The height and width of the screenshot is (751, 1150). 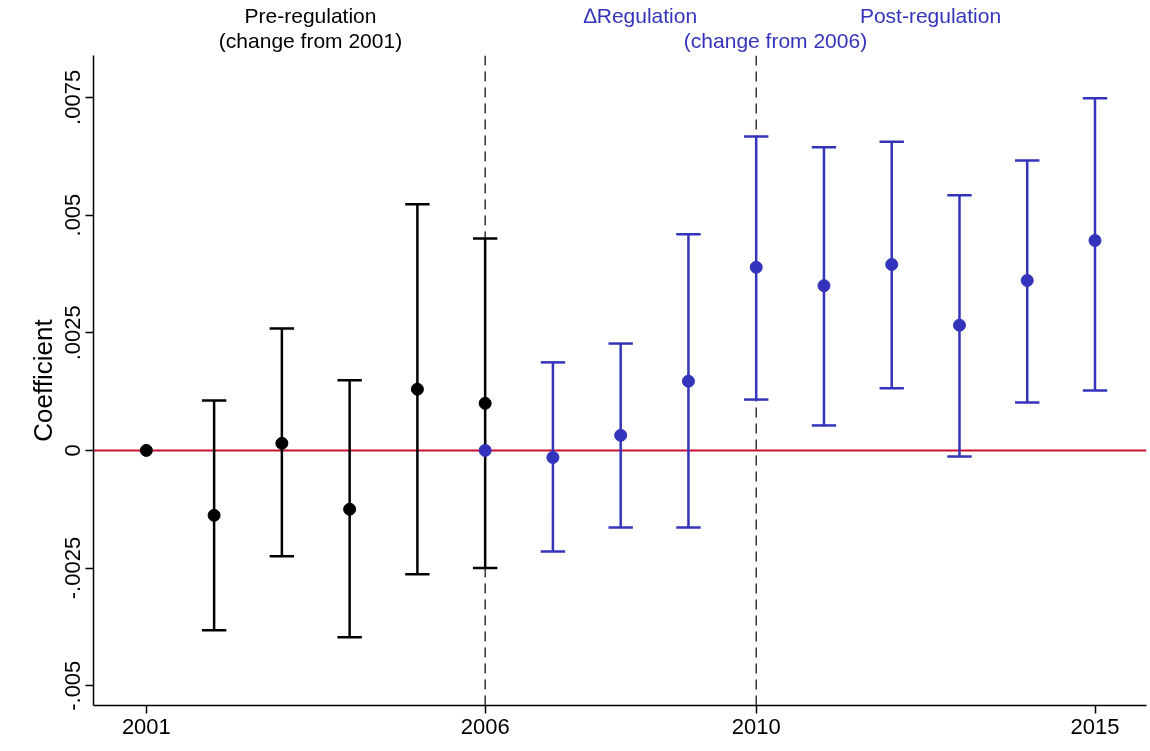 What do you see at coordinates (73, 685) in the screenshot?
I see `y-tick-label: -.005` at bounding box center [73, 685].